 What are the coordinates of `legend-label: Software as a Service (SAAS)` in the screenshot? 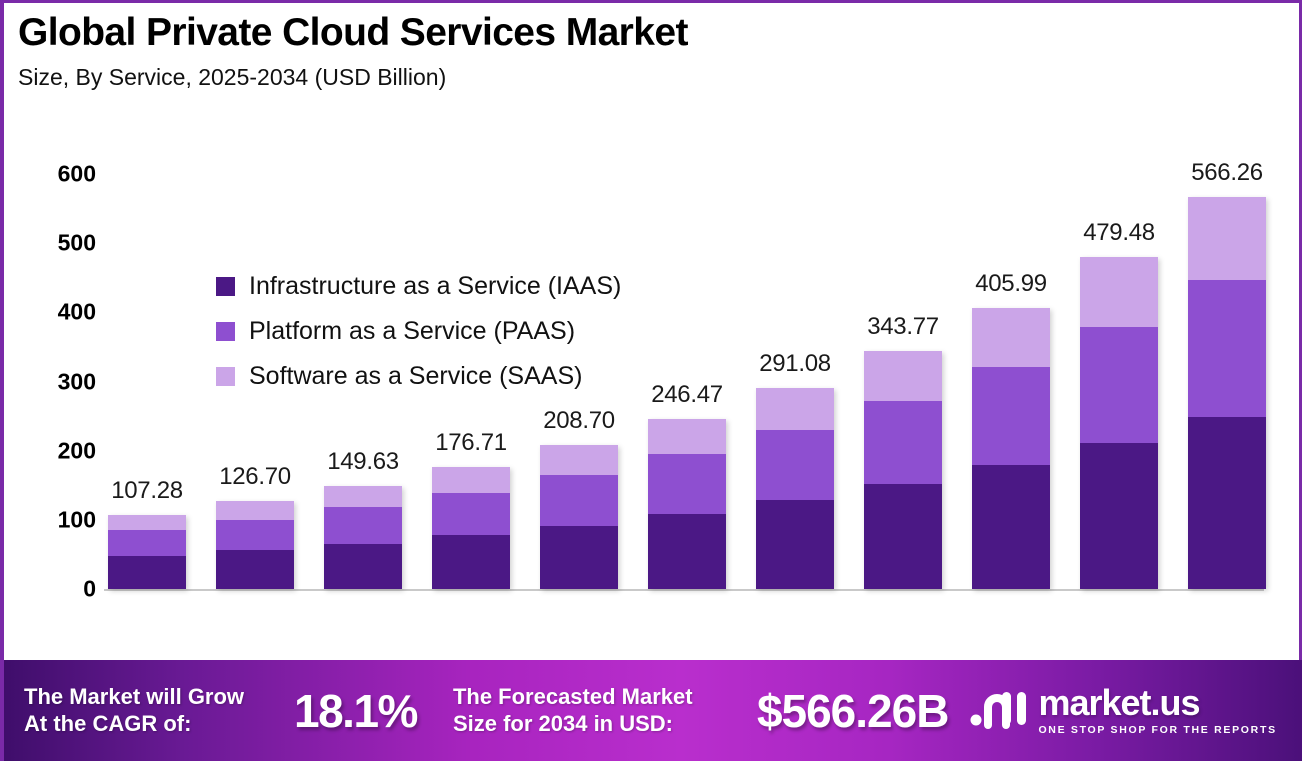 It's located at (416, 376).